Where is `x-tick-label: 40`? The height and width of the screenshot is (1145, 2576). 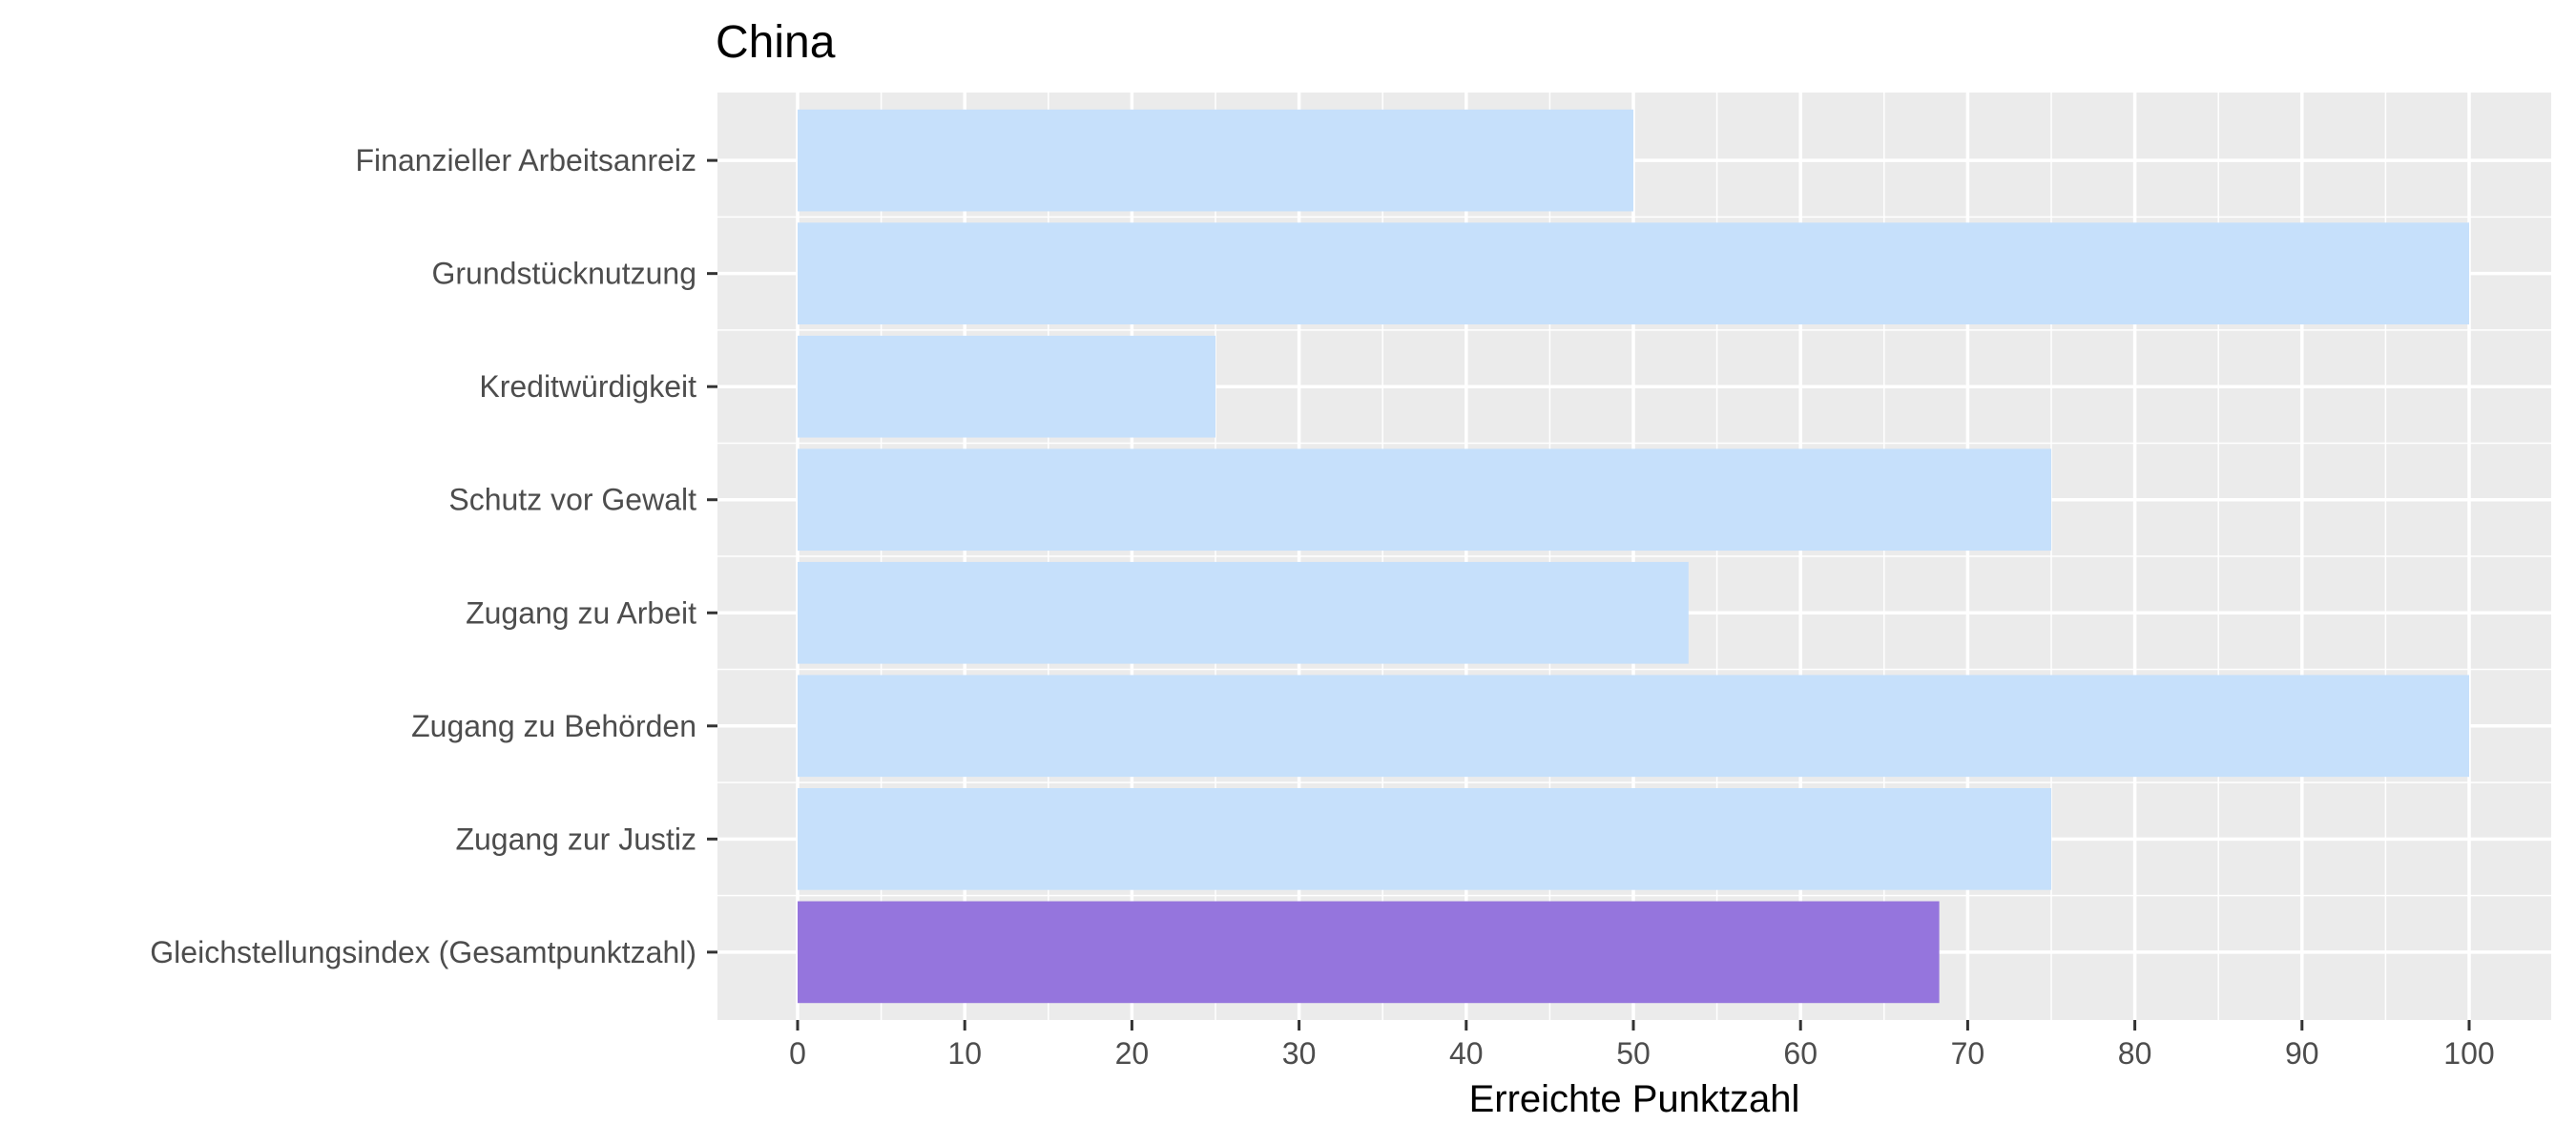
x-tick-label: 40 is located at coordinates (1466, 1053).